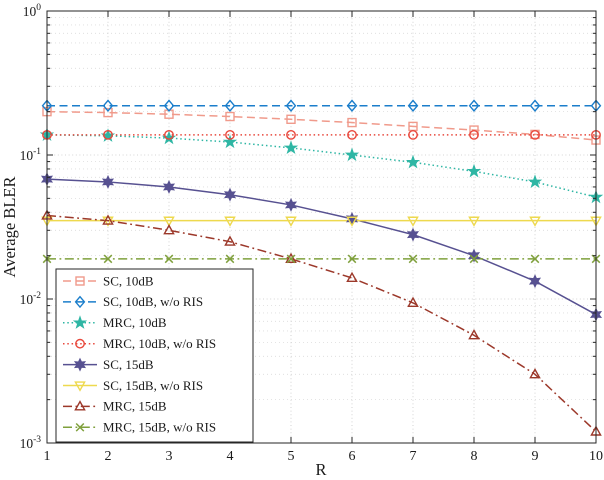  I want to click on x-tick-labels: 1 2 3 4 5 6 7 8 9 10, so click(324, 456).